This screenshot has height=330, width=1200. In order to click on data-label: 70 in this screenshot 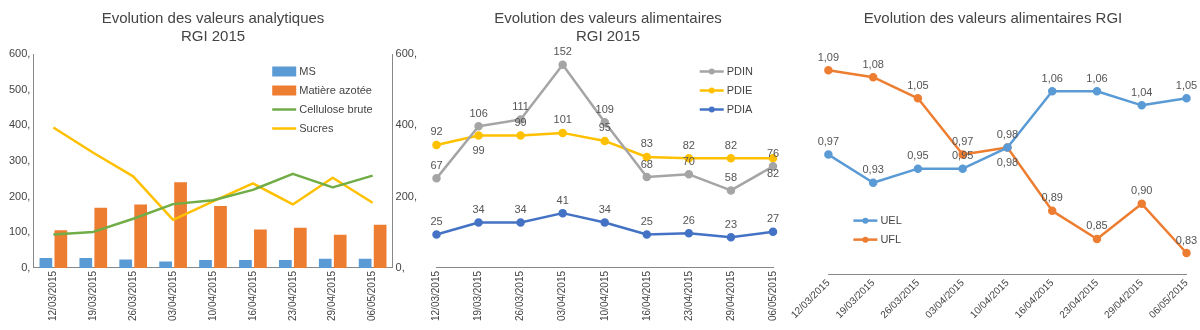, I will do `click(688, 160)`.